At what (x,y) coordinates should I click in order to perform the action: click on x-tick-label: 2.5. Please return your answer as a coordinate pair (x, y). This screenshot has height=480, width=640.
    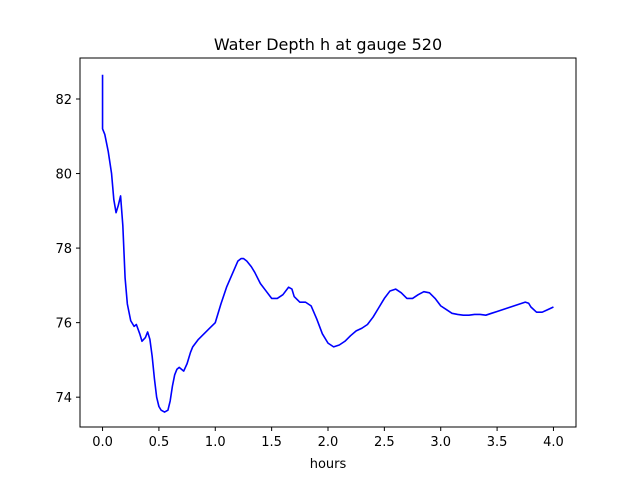
    Looking at the image, I should click on (384, 442).